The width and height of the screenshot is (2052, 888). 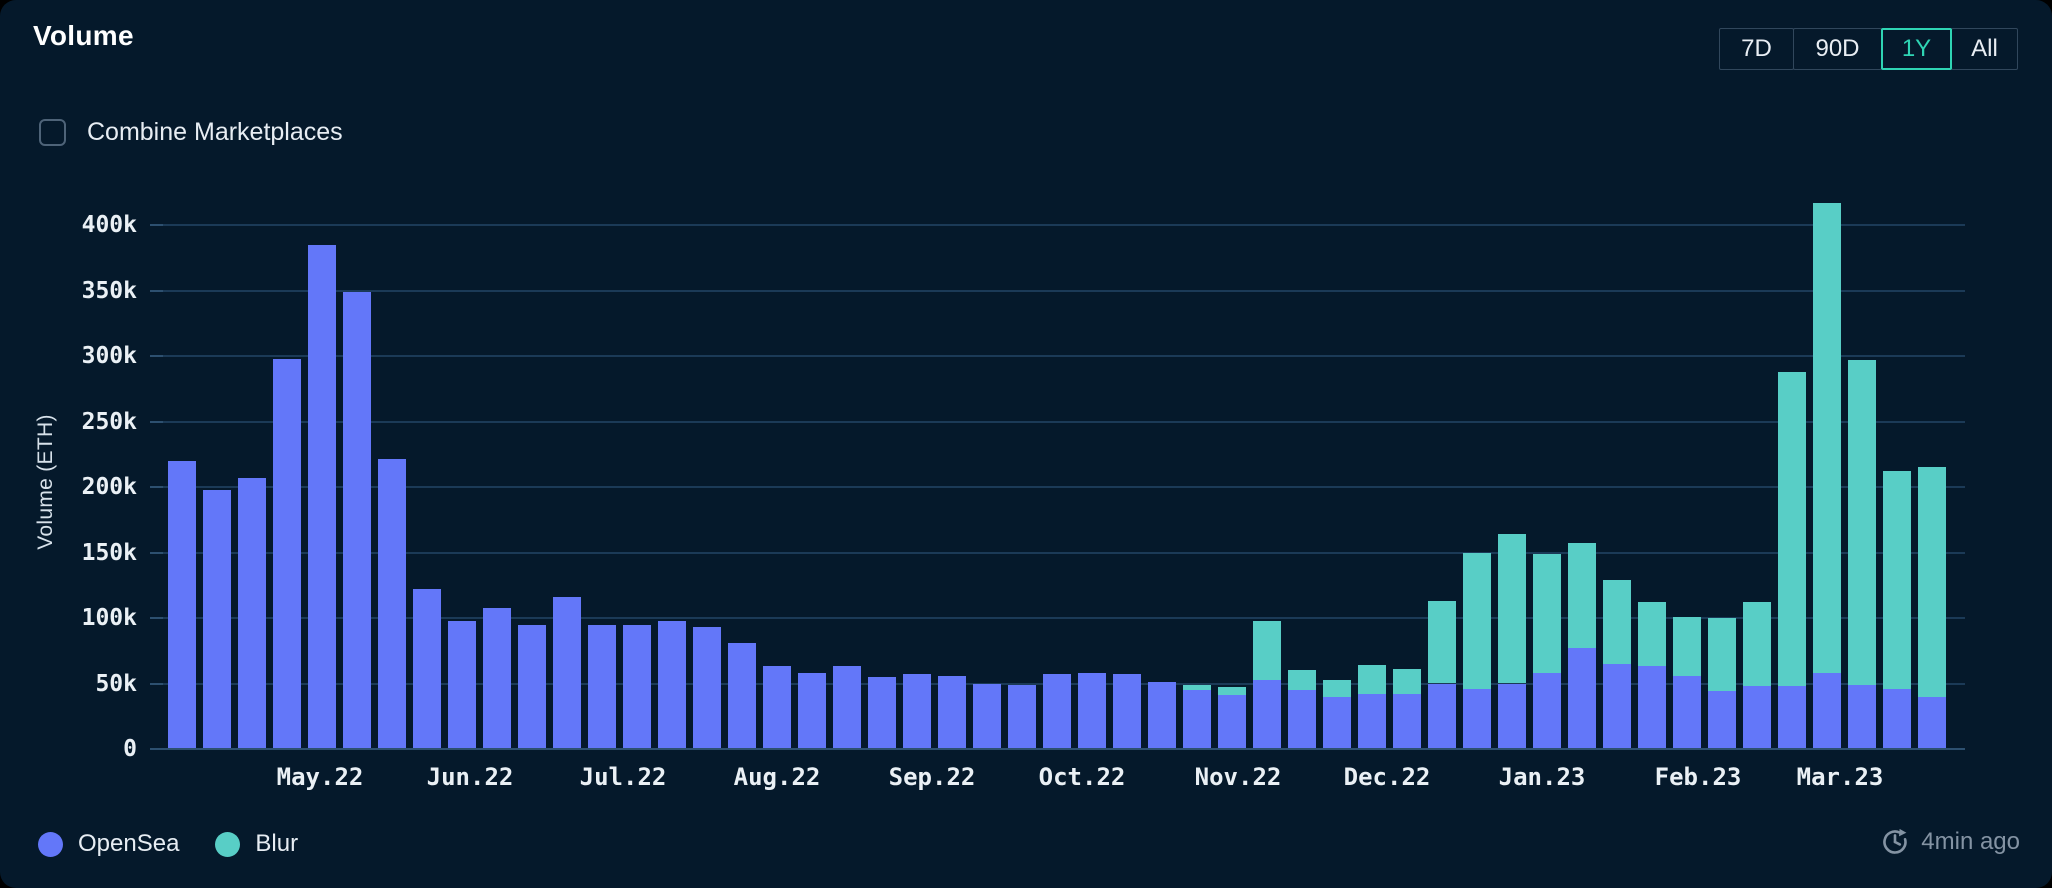 What do you see at coordinates (1837, 49) in the screenshot?
I see `range-button-90d: 90D` at bounding box center [1837, 49].